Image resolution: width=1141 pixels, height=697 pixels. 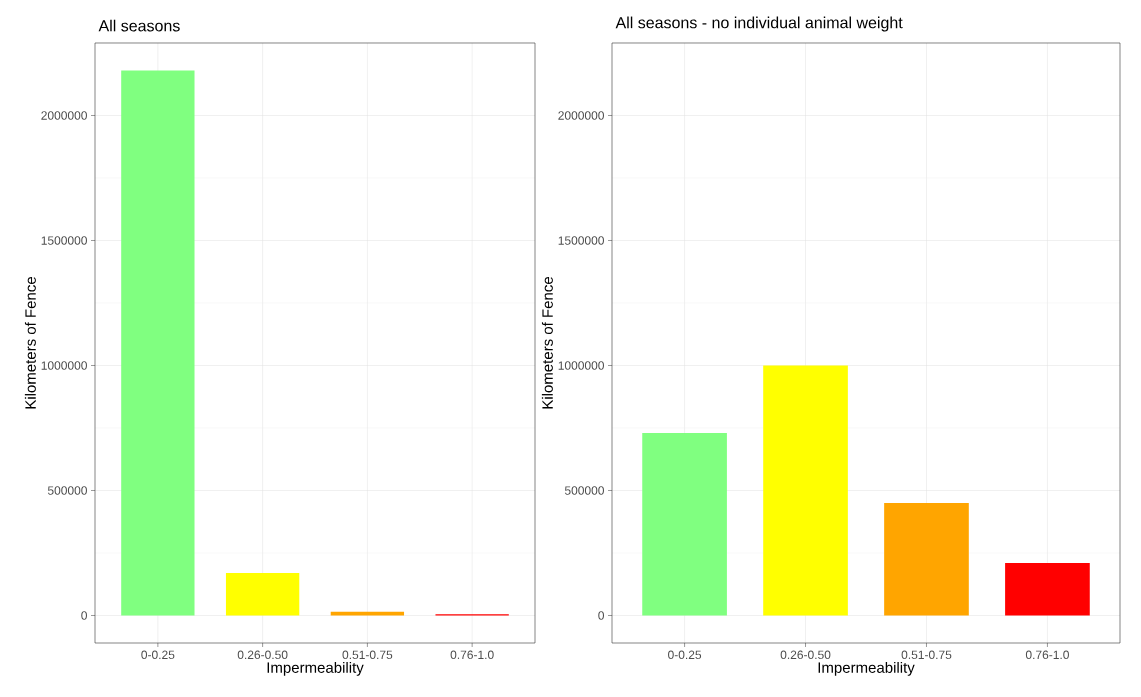 I want to click on chart-title: All seasons, so click(x=139, y=25).